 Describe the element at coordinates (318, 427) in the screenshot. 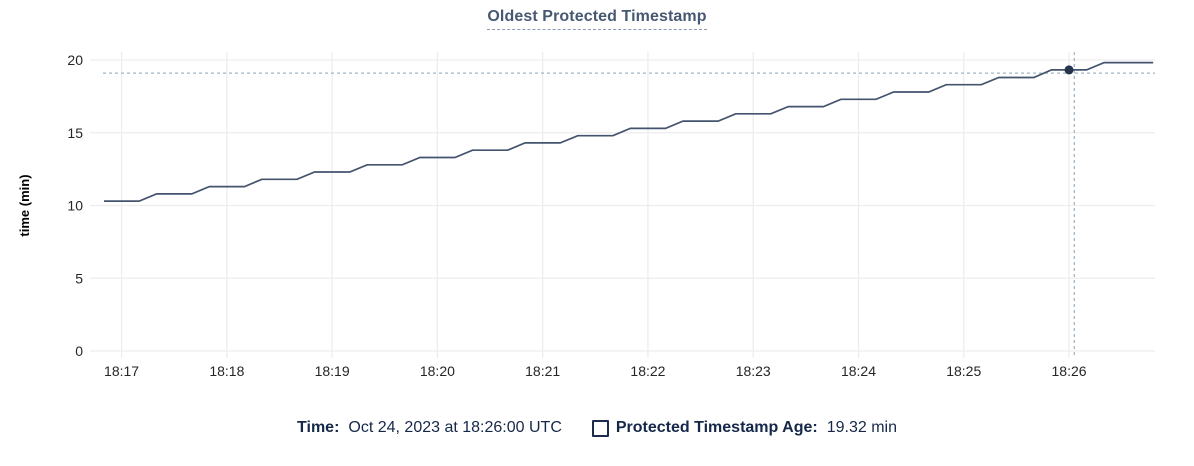

I see `time-label: Time:` at that location.